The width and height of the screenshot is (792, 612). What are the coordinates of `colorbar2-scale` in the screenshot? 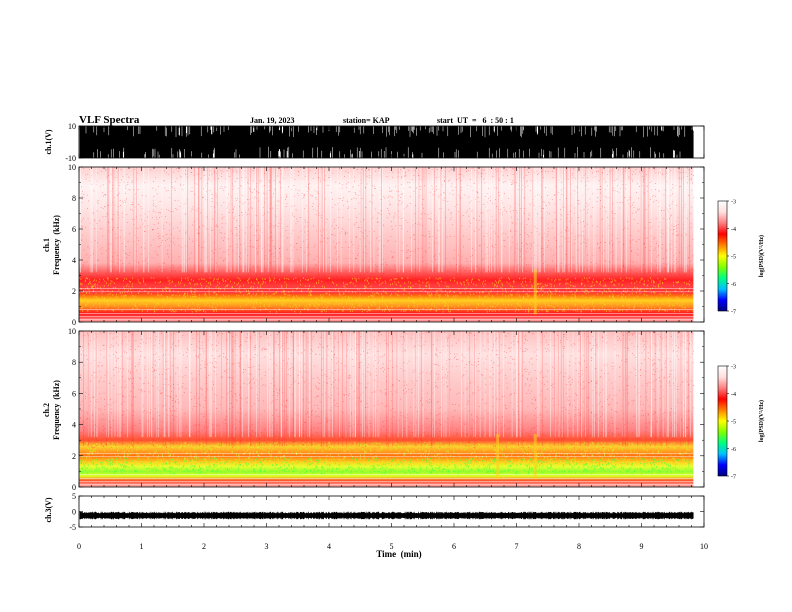 It's located at (722, 421).